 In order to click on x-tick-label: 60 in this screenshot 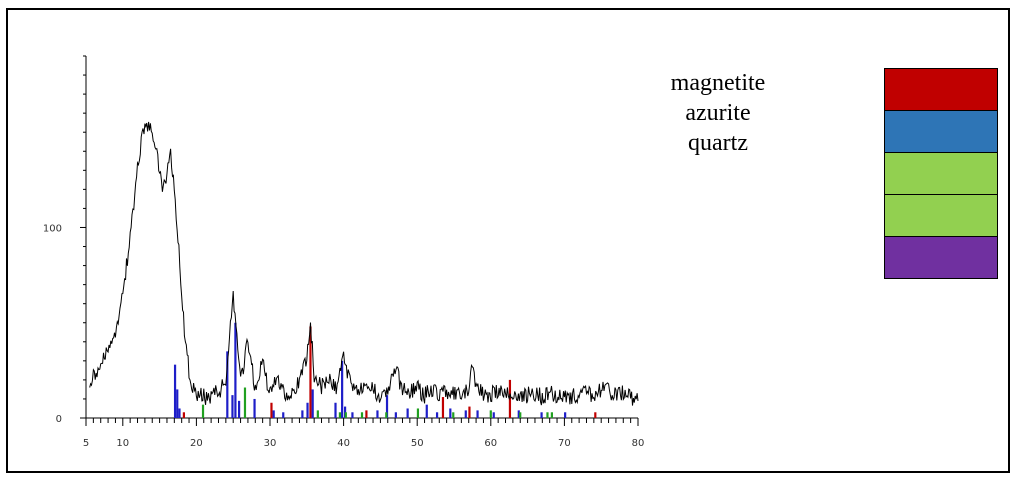, I will do `click(490, 443)`.